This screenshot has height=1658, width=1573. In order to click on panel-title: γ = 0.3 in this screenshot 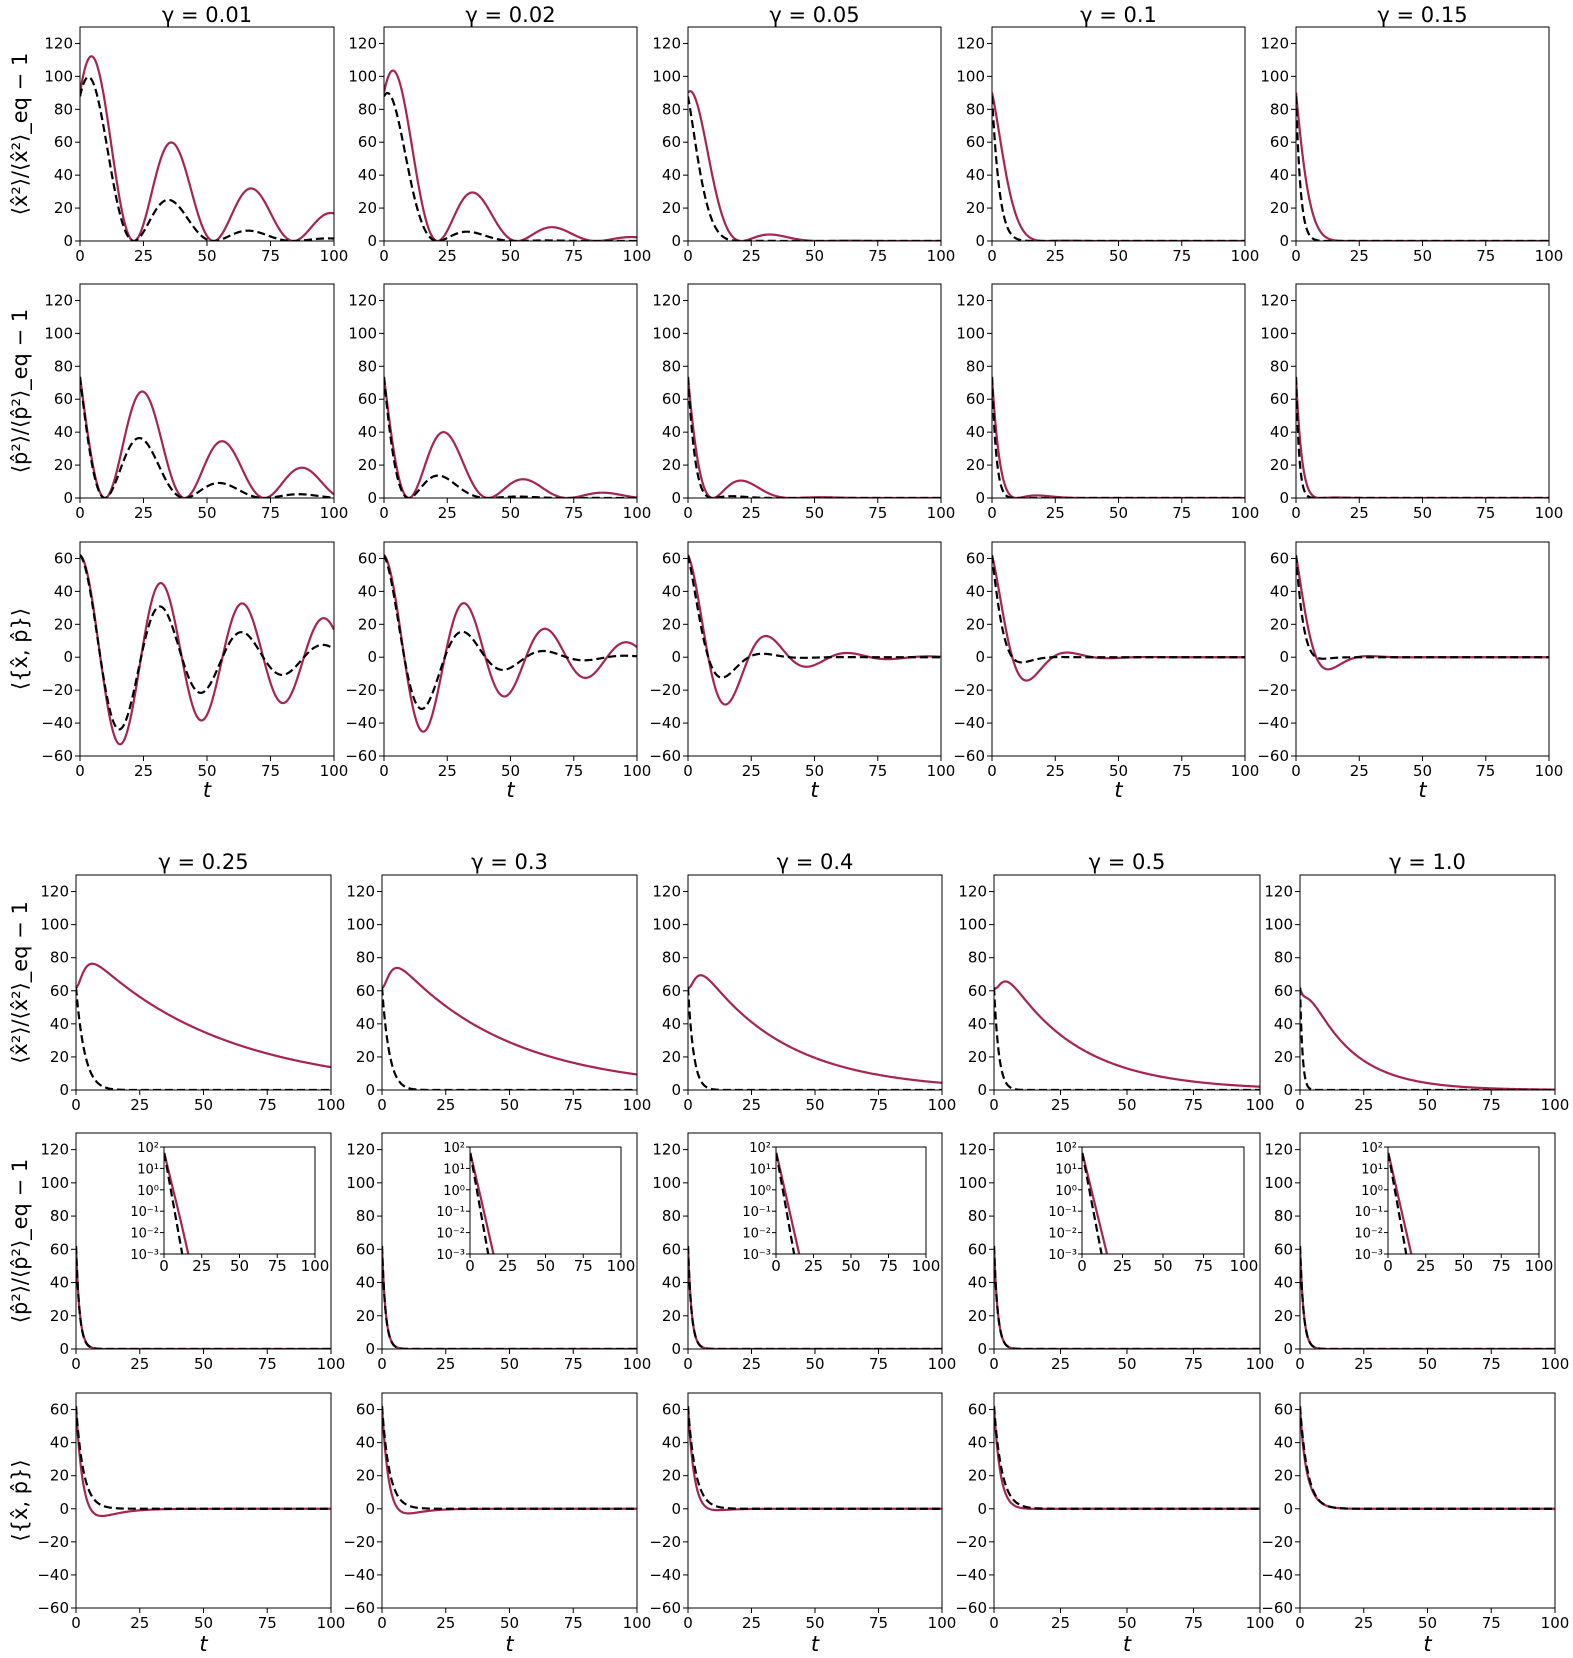, I will do `click(509, 862)`.